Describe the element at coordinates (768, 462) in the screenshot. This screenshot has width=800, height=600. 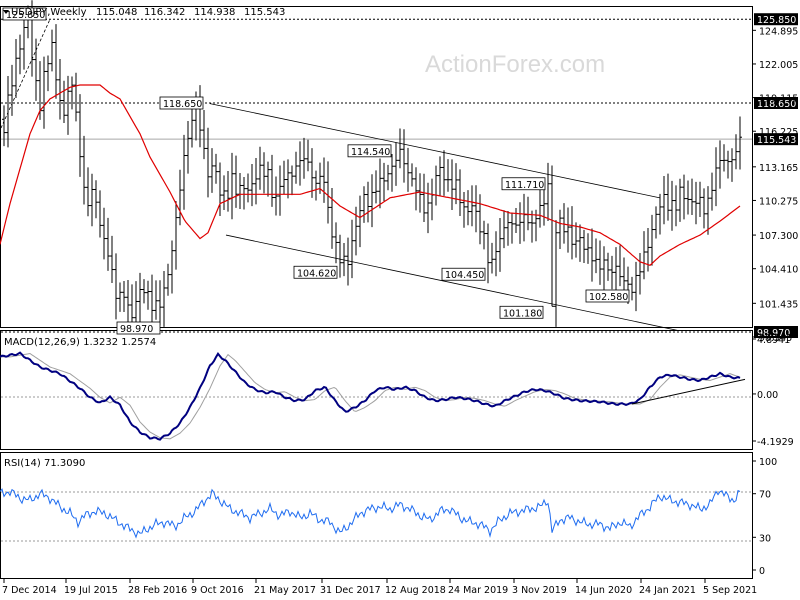
I see `rsi-tick-label: 100` at that location.